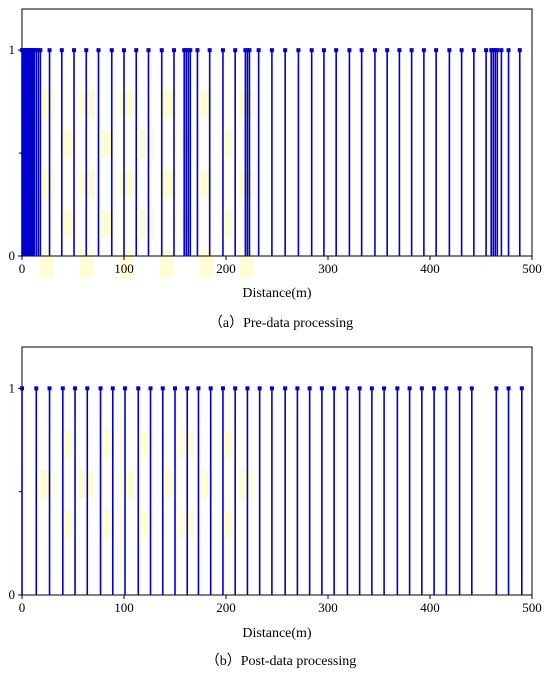 This screenshot has height=674, width=550. I want to click on x-tick-label-0-4: 400, so click(430, 268).